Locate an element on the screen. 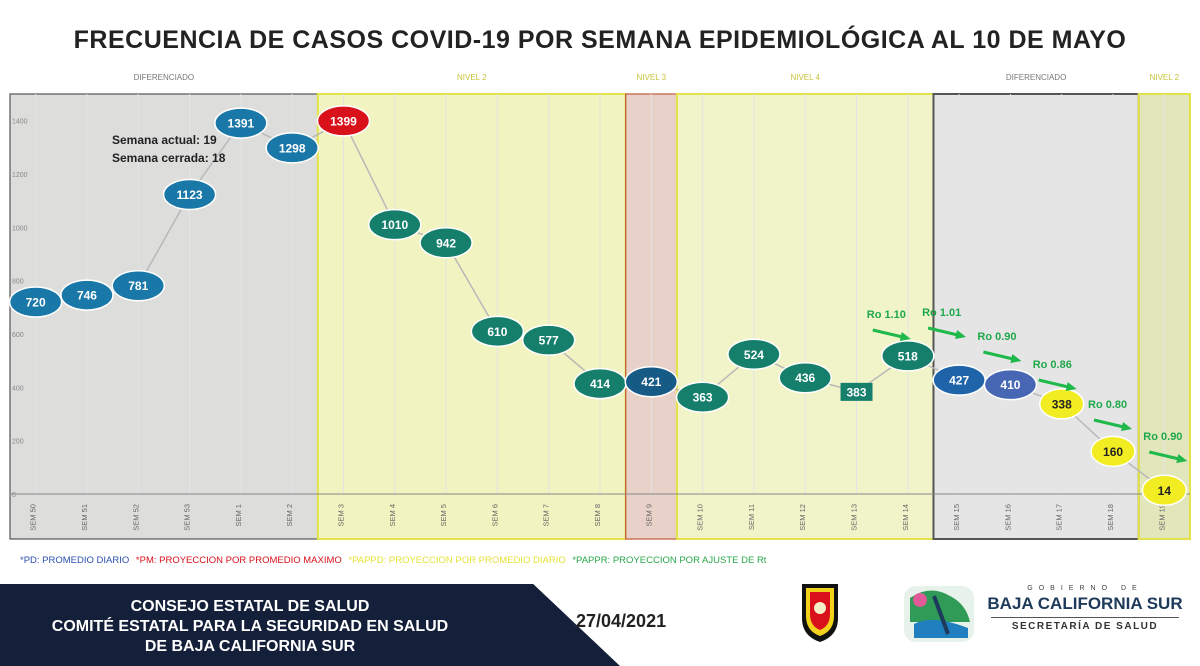 This screenshot has width=1200, height=666. footer-line-3: DE BAJA CALIFORNIA SUR is located at coordinates (250, 646).